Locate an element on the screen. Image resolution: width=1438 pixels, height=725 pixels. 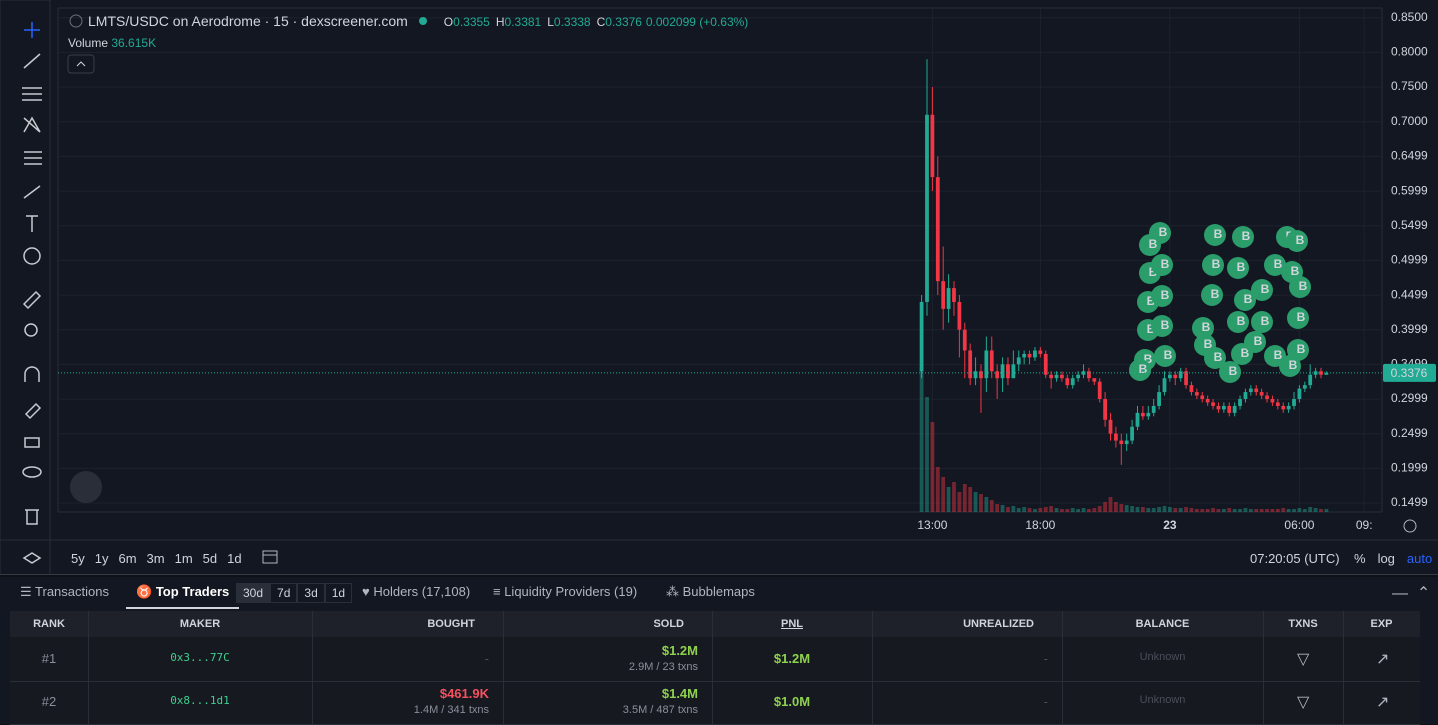
range-button: 3m is located at coordinates (155, 558).